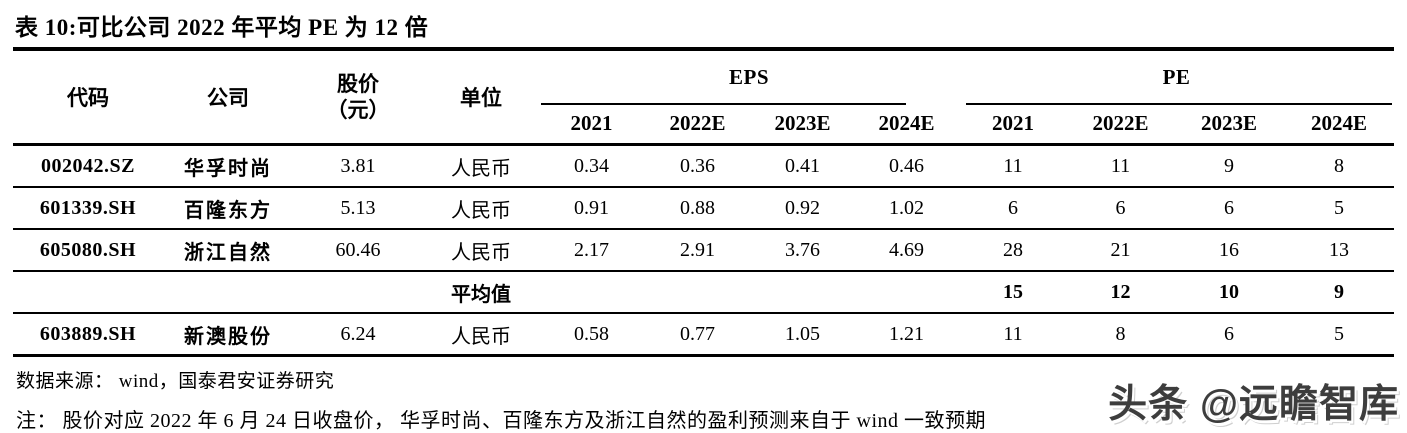  Describe the element at coordinates (358, 166) in the screenshot. I see `price-cell: 3.81` at that location.